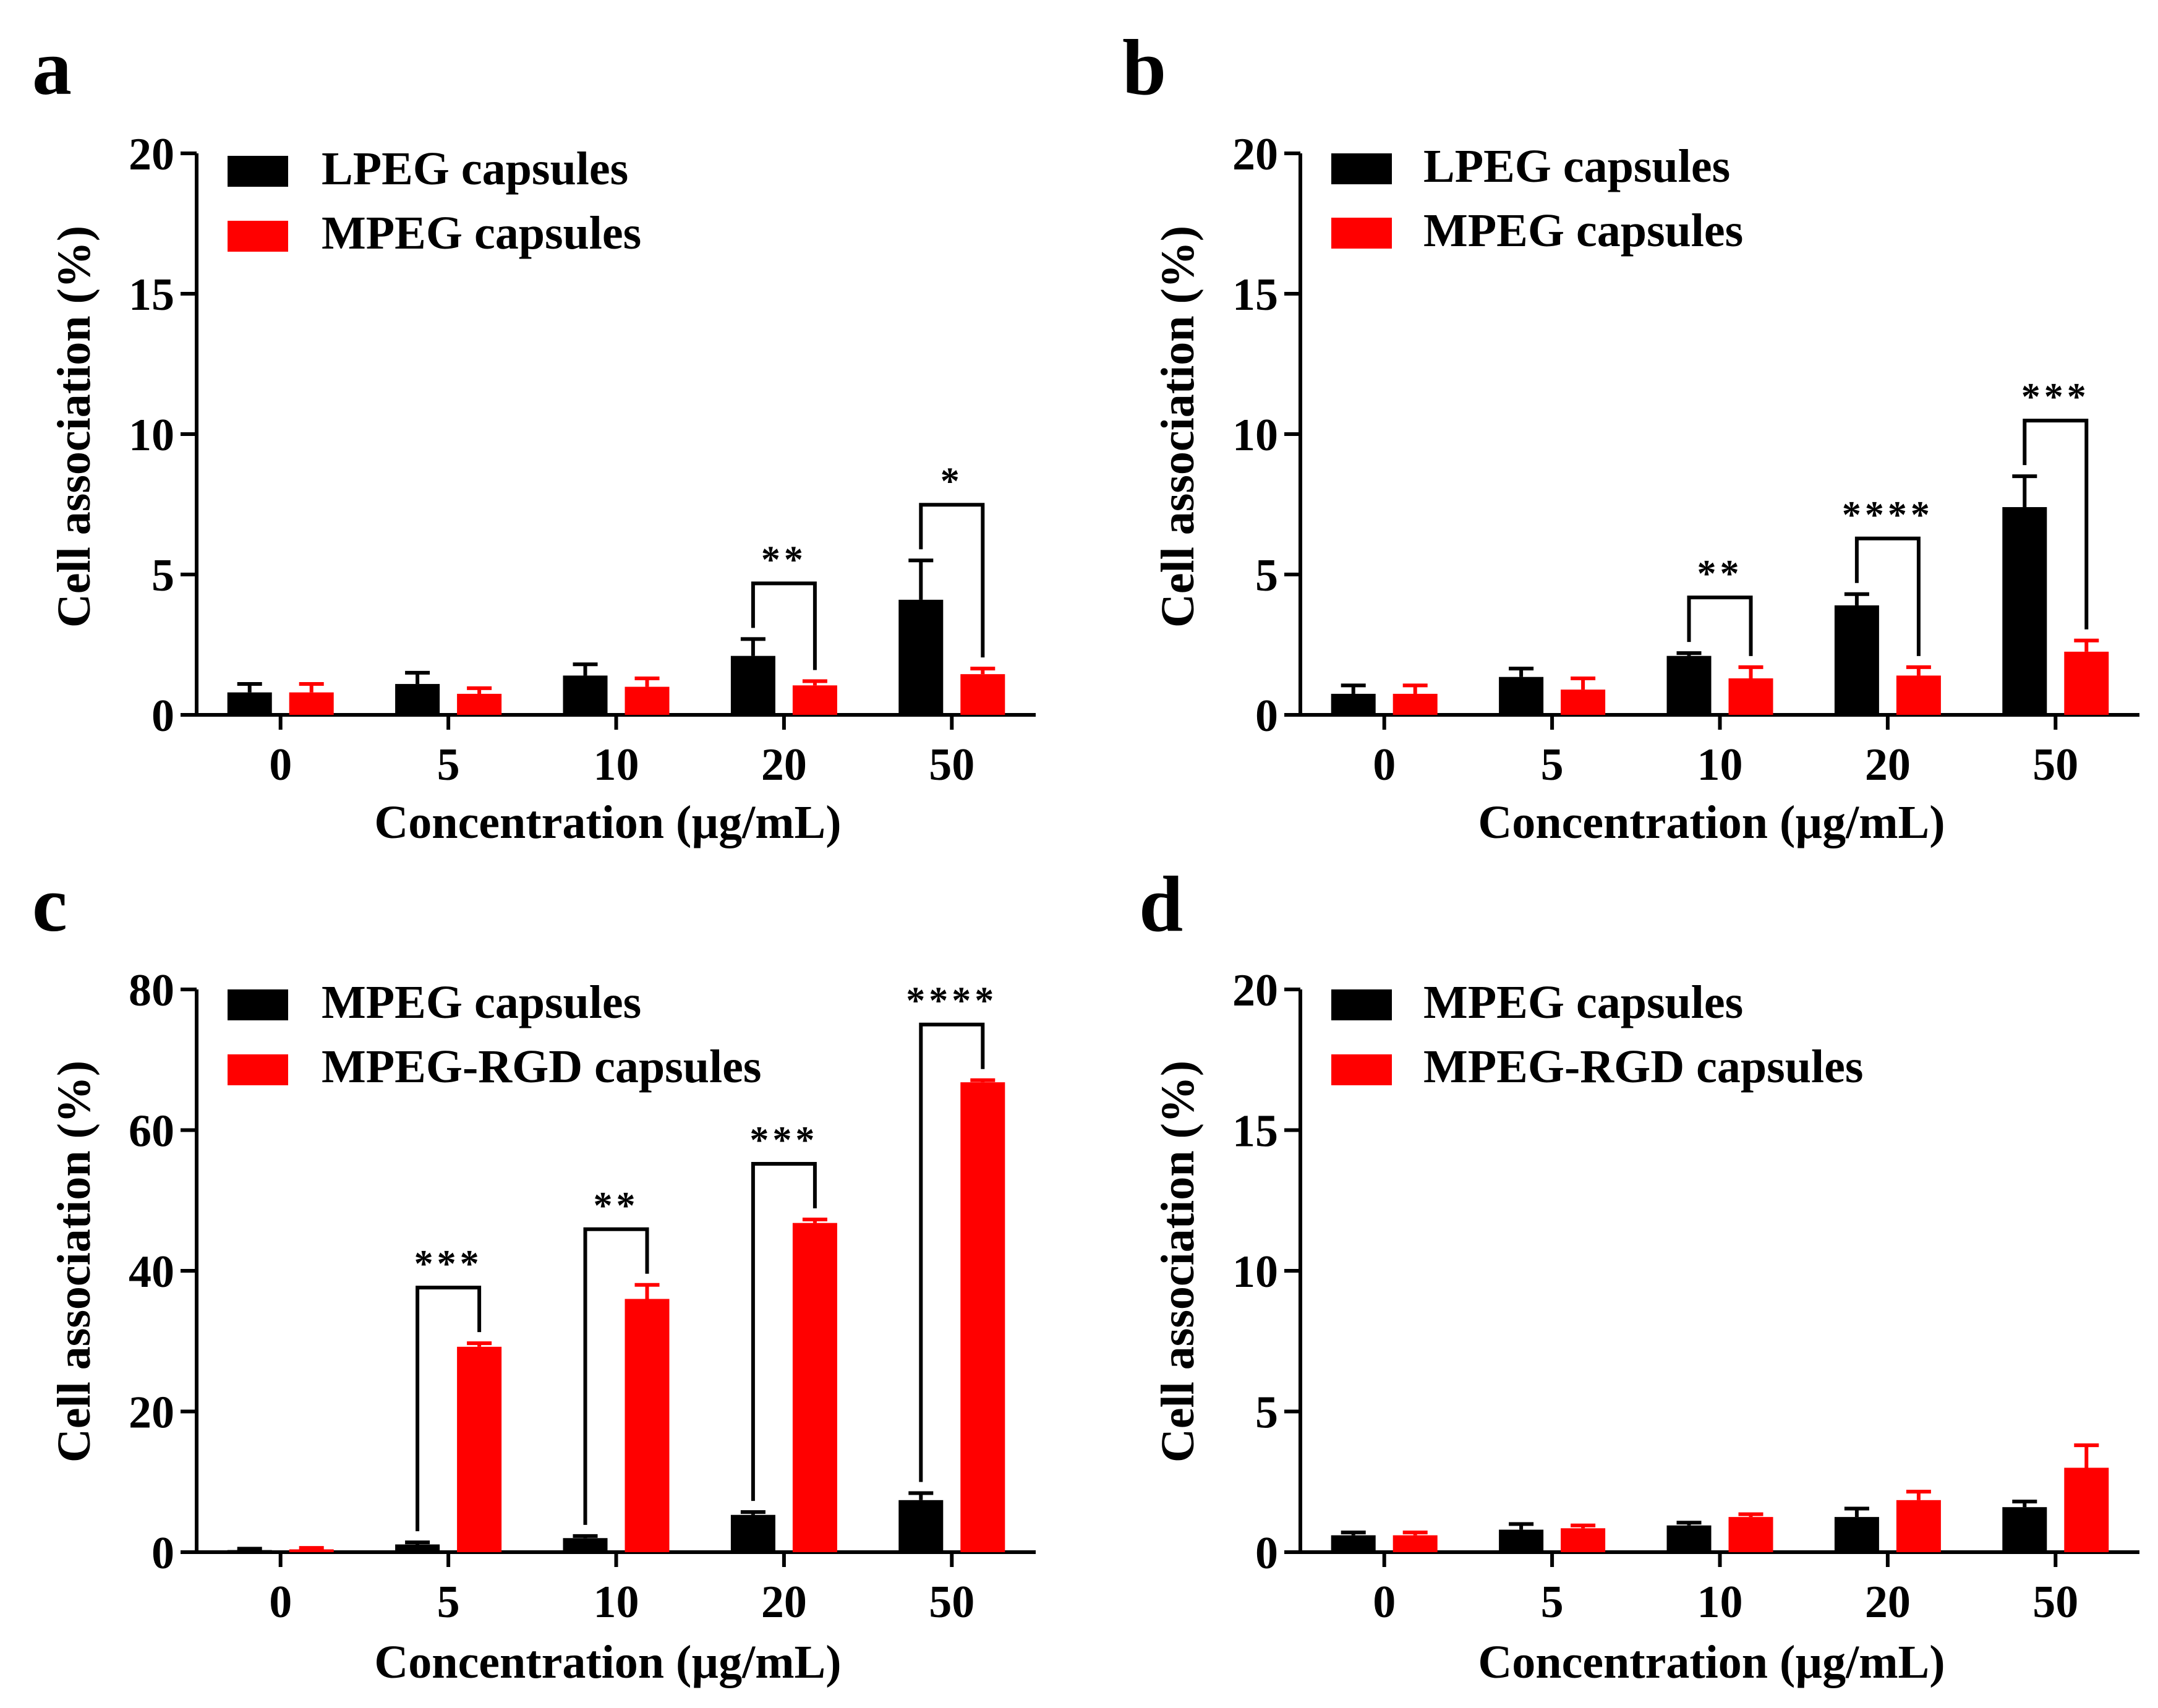 This screenshot has width=2158, height=1708. I want to click on x-tick-label-d-1: 5, so click(1552, 1602).